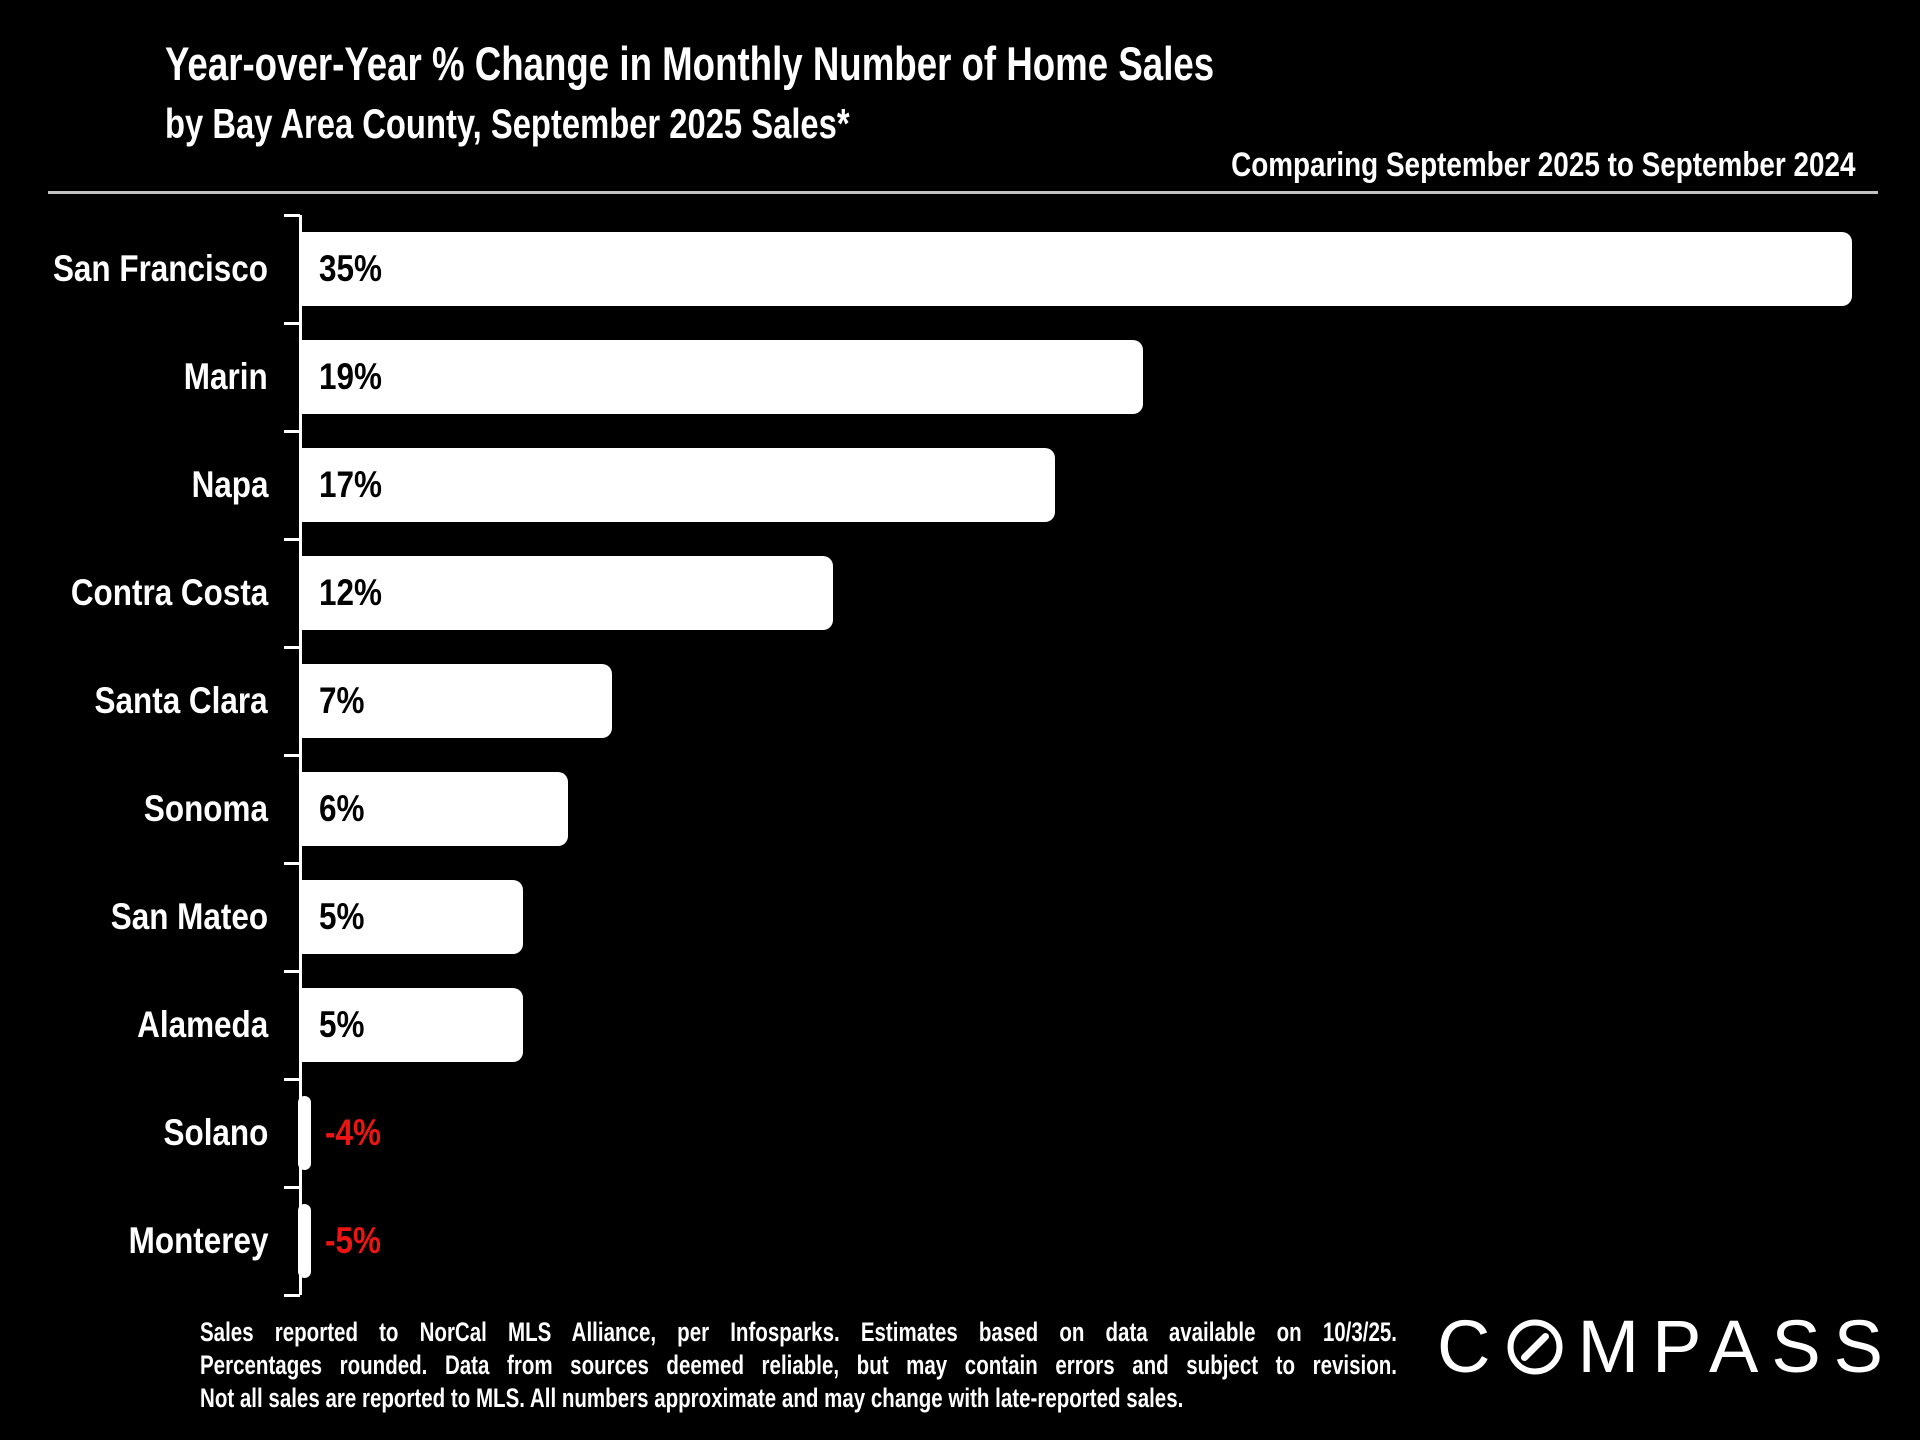 The height and width of the screenshot is (1440, 1920). I want to click on category-label-monterey: Monterey, so click(198, 1240).